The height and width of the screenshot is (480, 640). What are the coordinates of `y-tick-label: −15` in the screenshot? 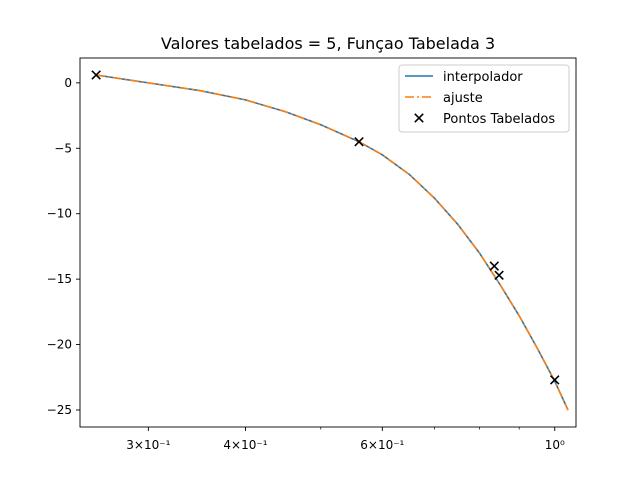 It's located at (59, 279).